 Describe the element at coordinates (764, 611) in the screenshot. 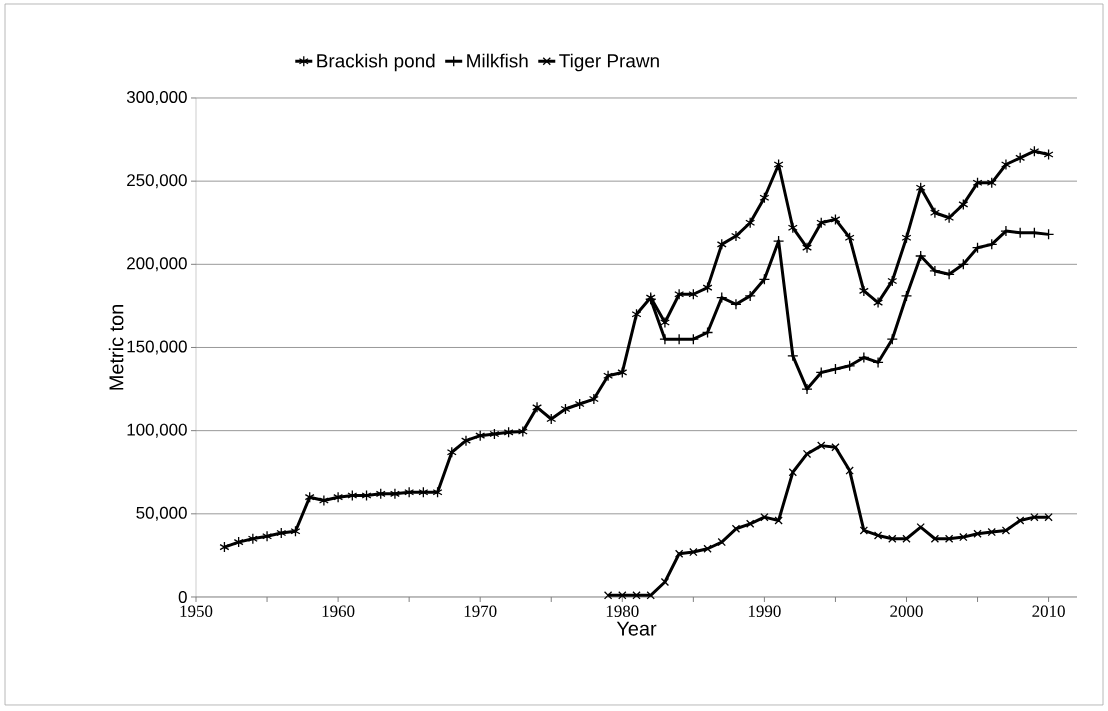

I see `x-tick-label: 1990` at that location.